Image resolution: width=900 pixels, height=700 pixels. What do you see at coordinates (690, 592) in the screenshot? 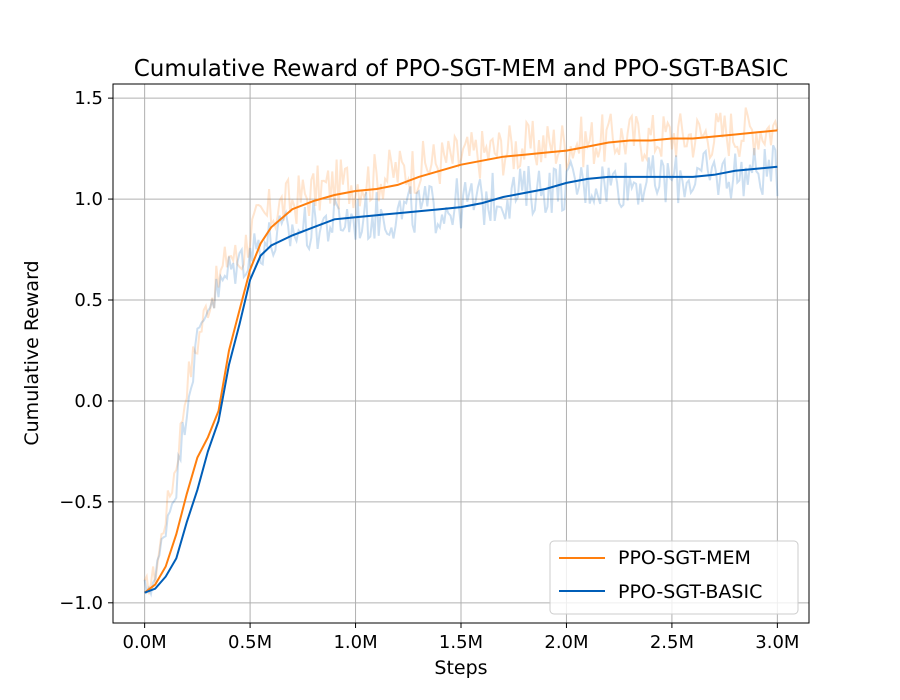
I see `legend-label-basic: PPO-SGT-BASIC` at bounding box center [690, 592].